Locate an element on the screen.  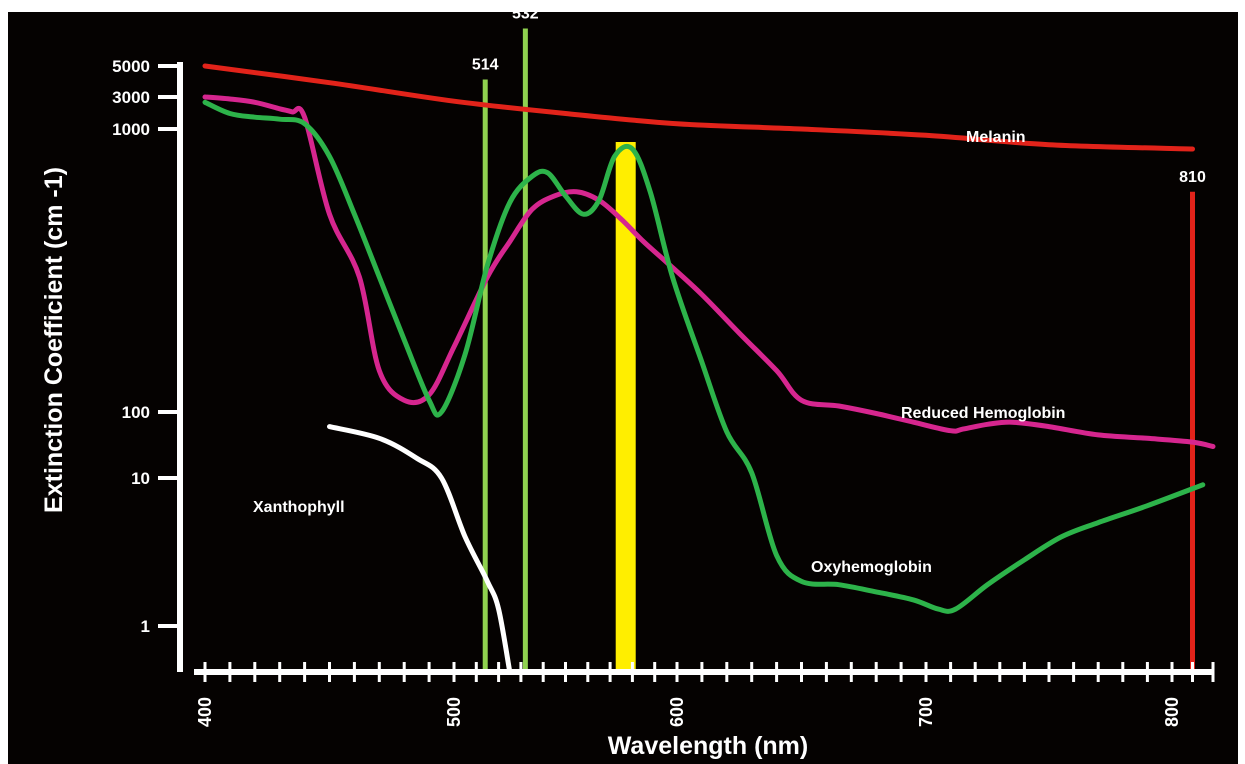
y-tick-label: 10 is located at coordinates (140, 478).